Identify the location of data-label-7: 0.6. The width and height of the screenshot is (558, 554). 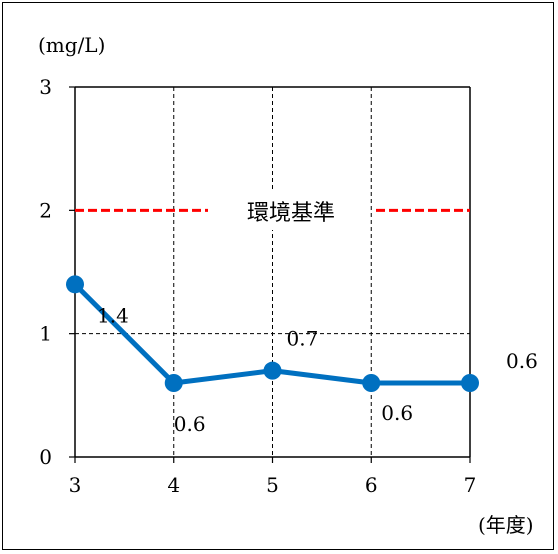
(522, 361).